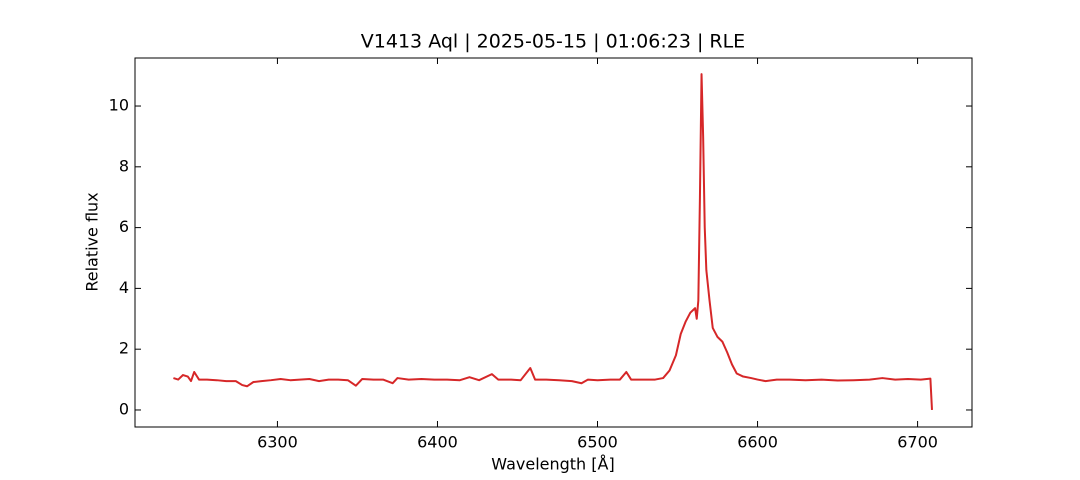 Image resolution: width=1080 pixels, height=480 pixels. I want to click on y-tick-label: 2, so click(124, 348).